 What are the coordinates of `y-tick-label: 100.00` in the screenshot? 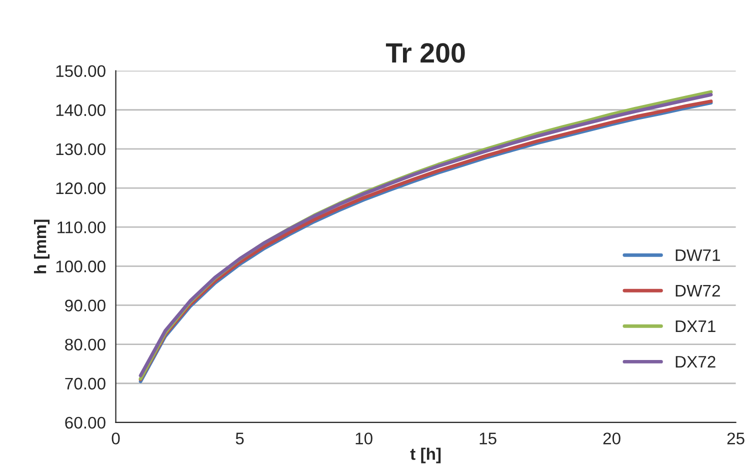 It's located at (81, 266).